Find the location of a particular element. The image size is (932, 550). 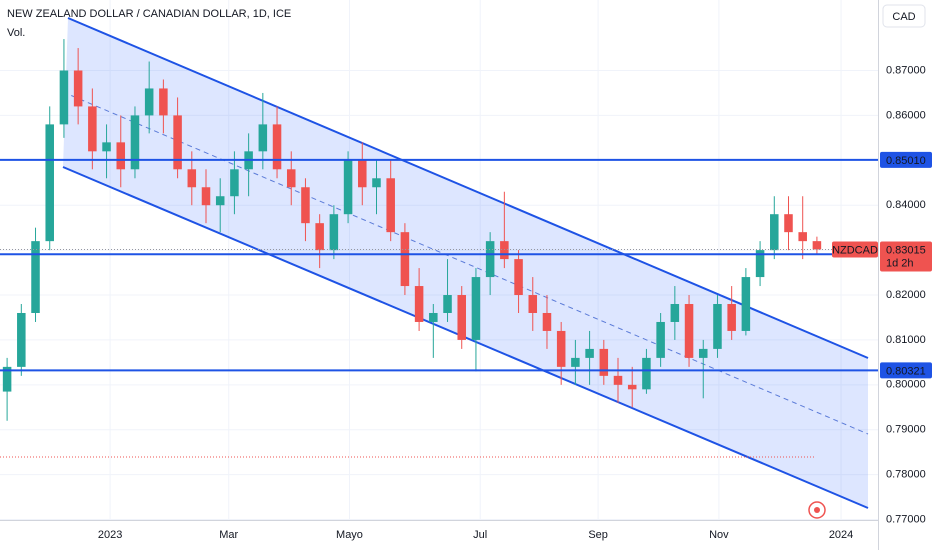

currency-button is located at coordinates (904, 16).